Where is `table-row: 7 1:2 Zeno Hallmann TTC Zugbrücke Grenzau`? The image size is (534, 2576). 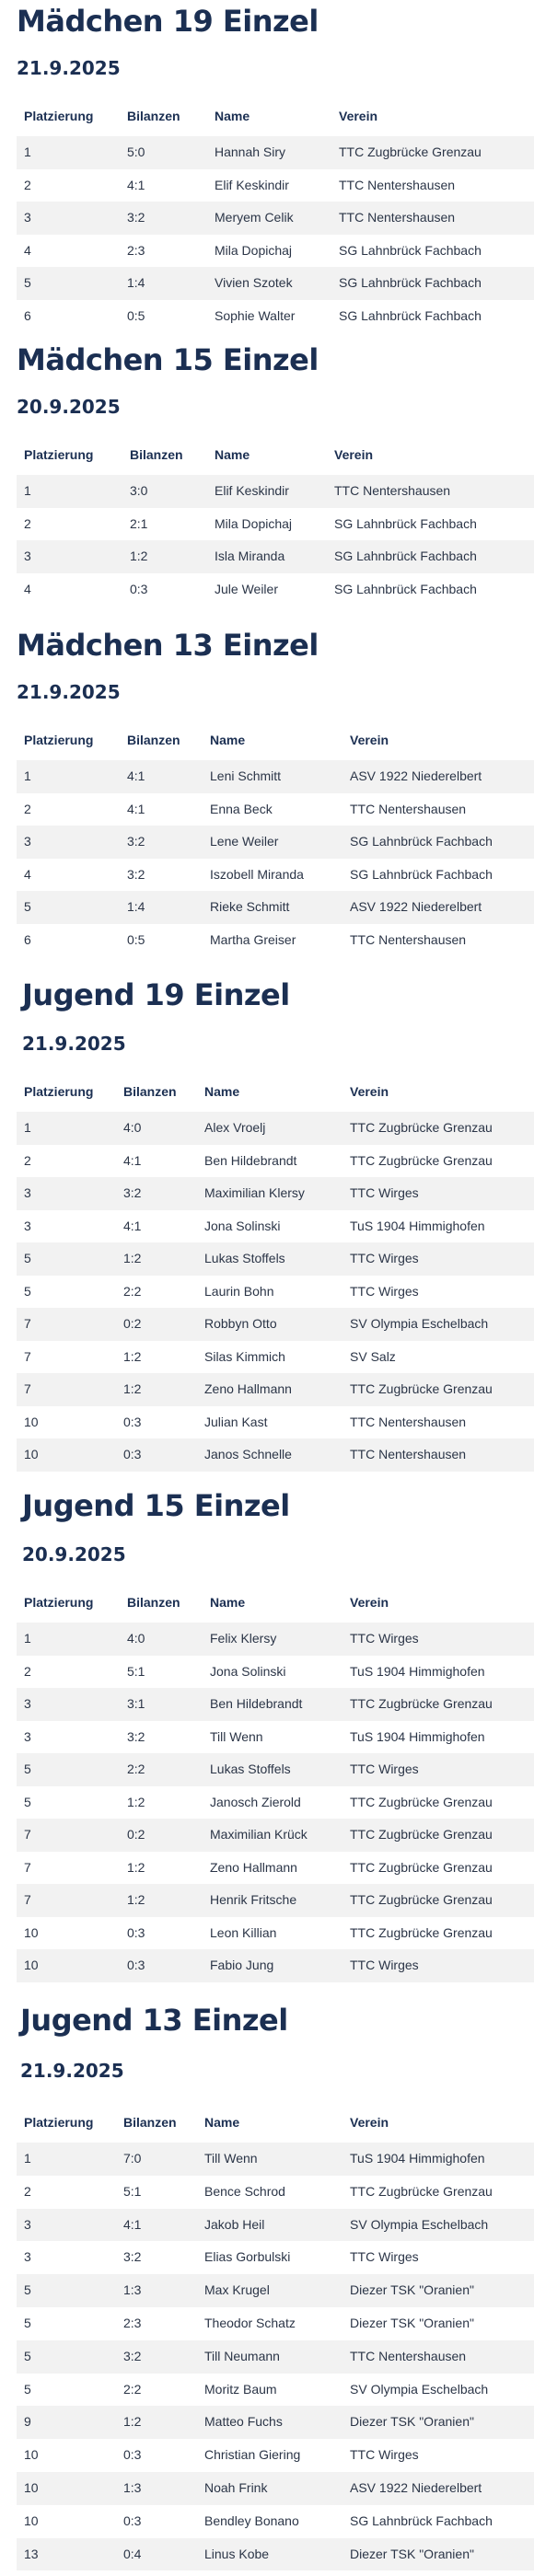 table-row: 7 1:2 Zeno Hallmann TTC Zugbrücke Grenzau is located at coordinates (275, 1389).